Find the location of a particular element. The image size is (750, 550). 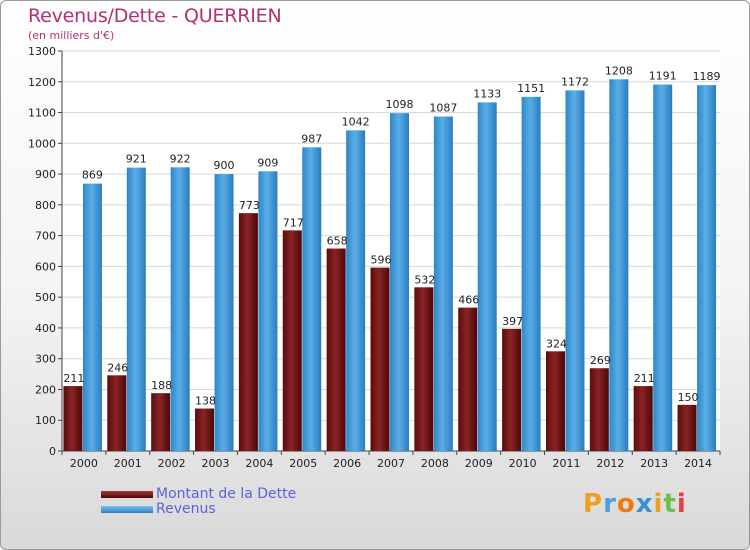

data-label-revenus: 900 is located at coordinates (224, 165).